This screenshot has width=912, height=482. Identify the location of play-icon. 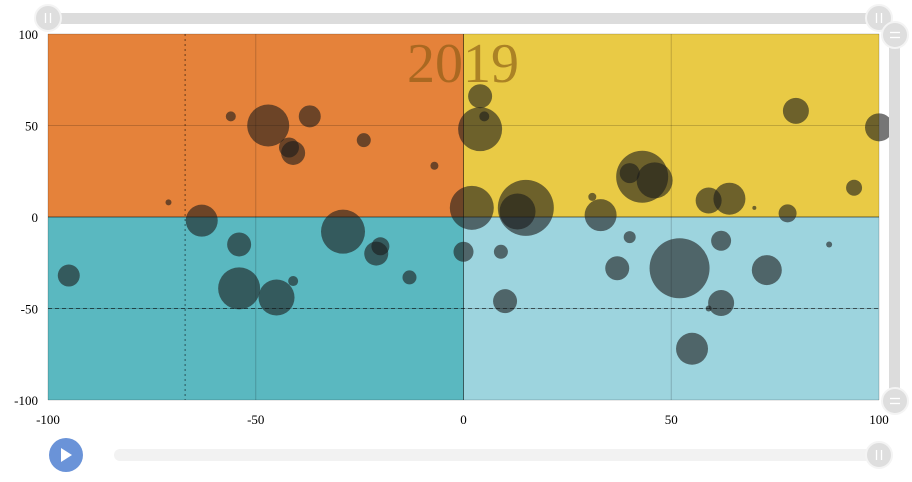
(66, 455).